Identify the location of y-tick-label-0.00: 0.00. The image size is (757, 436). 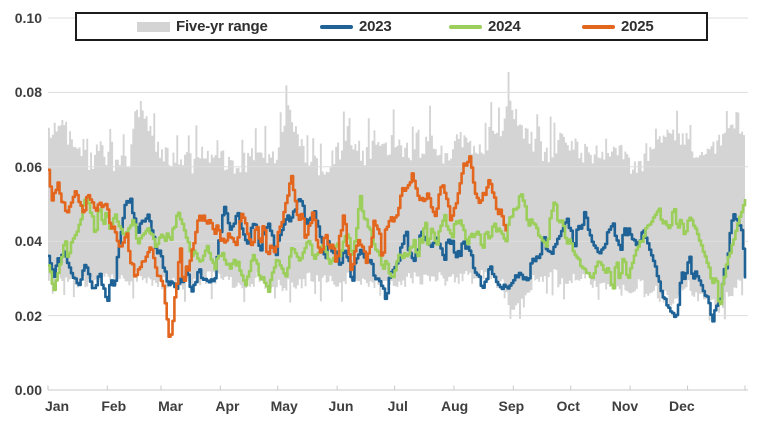
(28, 390).